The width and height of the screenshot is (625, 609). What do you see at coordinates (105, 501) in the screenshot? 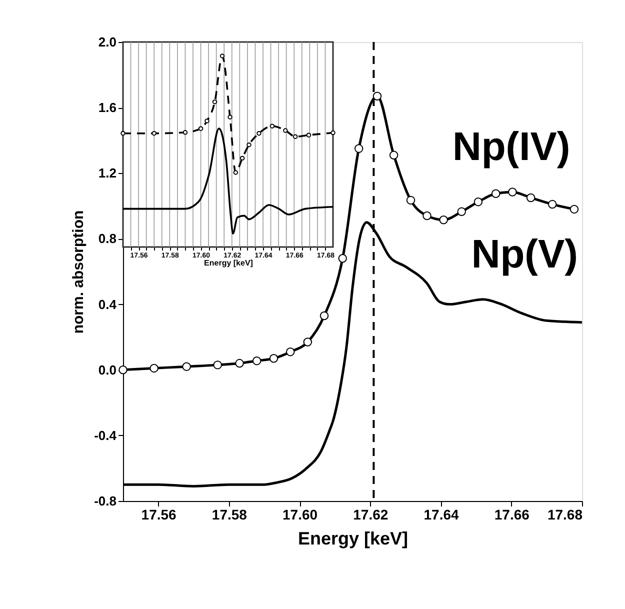
I see `y-tick-label: -0.8` at bounding box center [105, 501].